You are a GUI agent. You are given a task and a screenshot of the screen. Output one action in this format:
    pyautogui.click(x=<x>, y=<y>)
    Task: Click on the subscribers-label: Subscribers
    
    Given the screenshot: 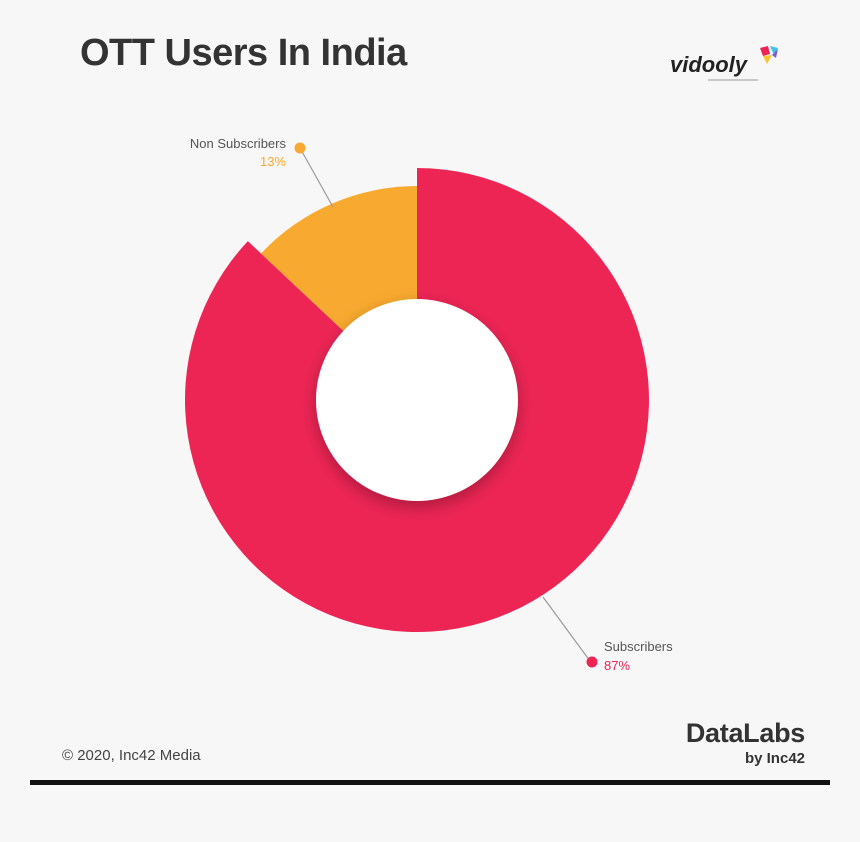 What is the action you would take?
    pyautogui.click(x=638, y=646)
    